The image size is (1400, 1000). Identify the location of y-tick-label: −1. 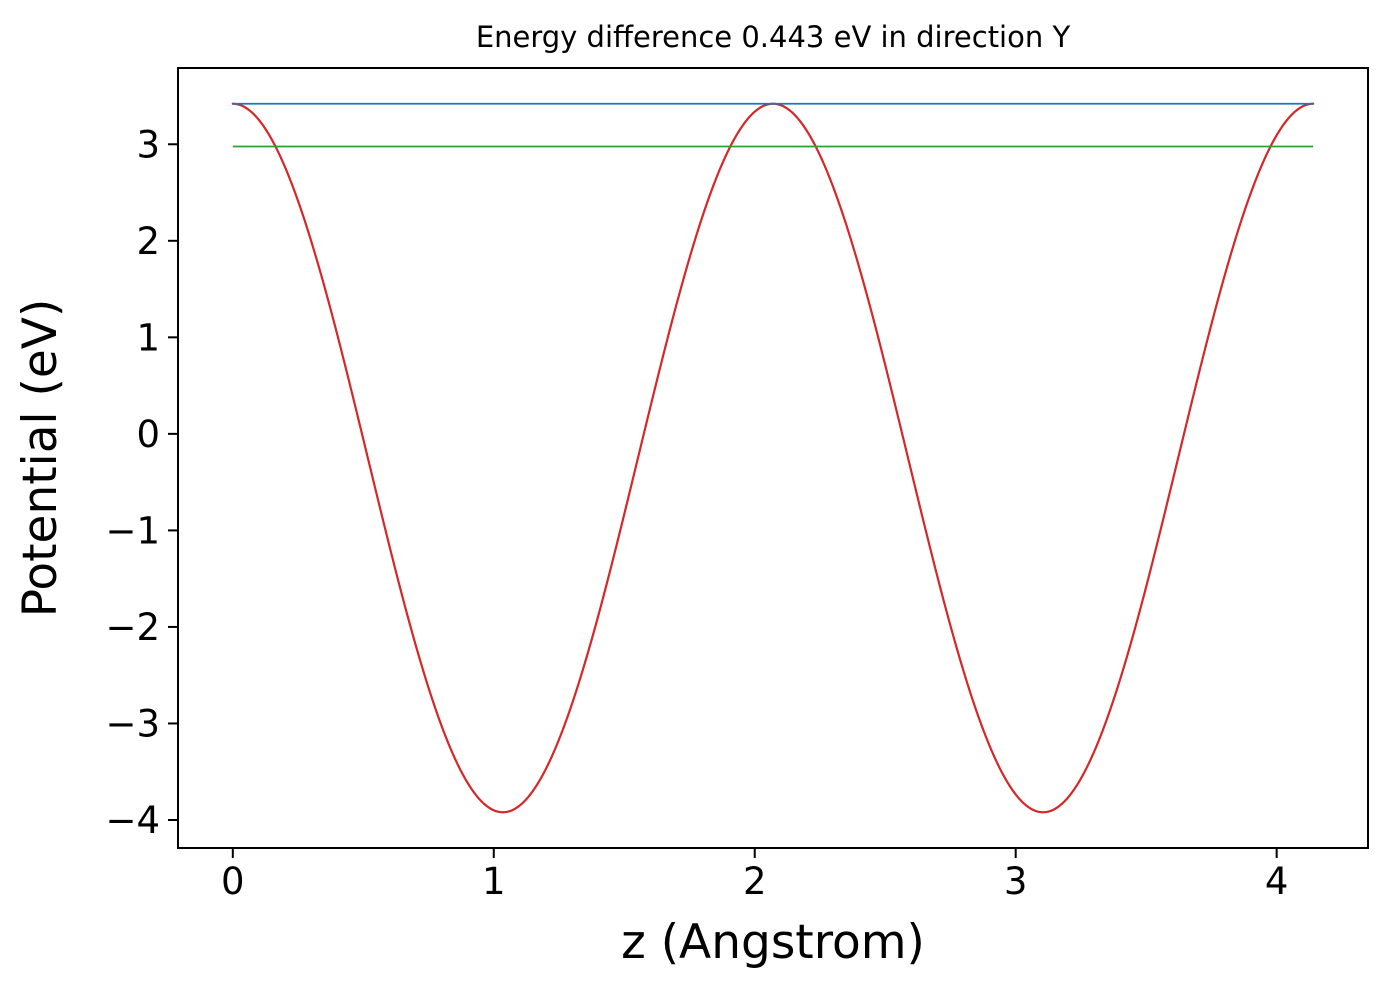
(132, 530).